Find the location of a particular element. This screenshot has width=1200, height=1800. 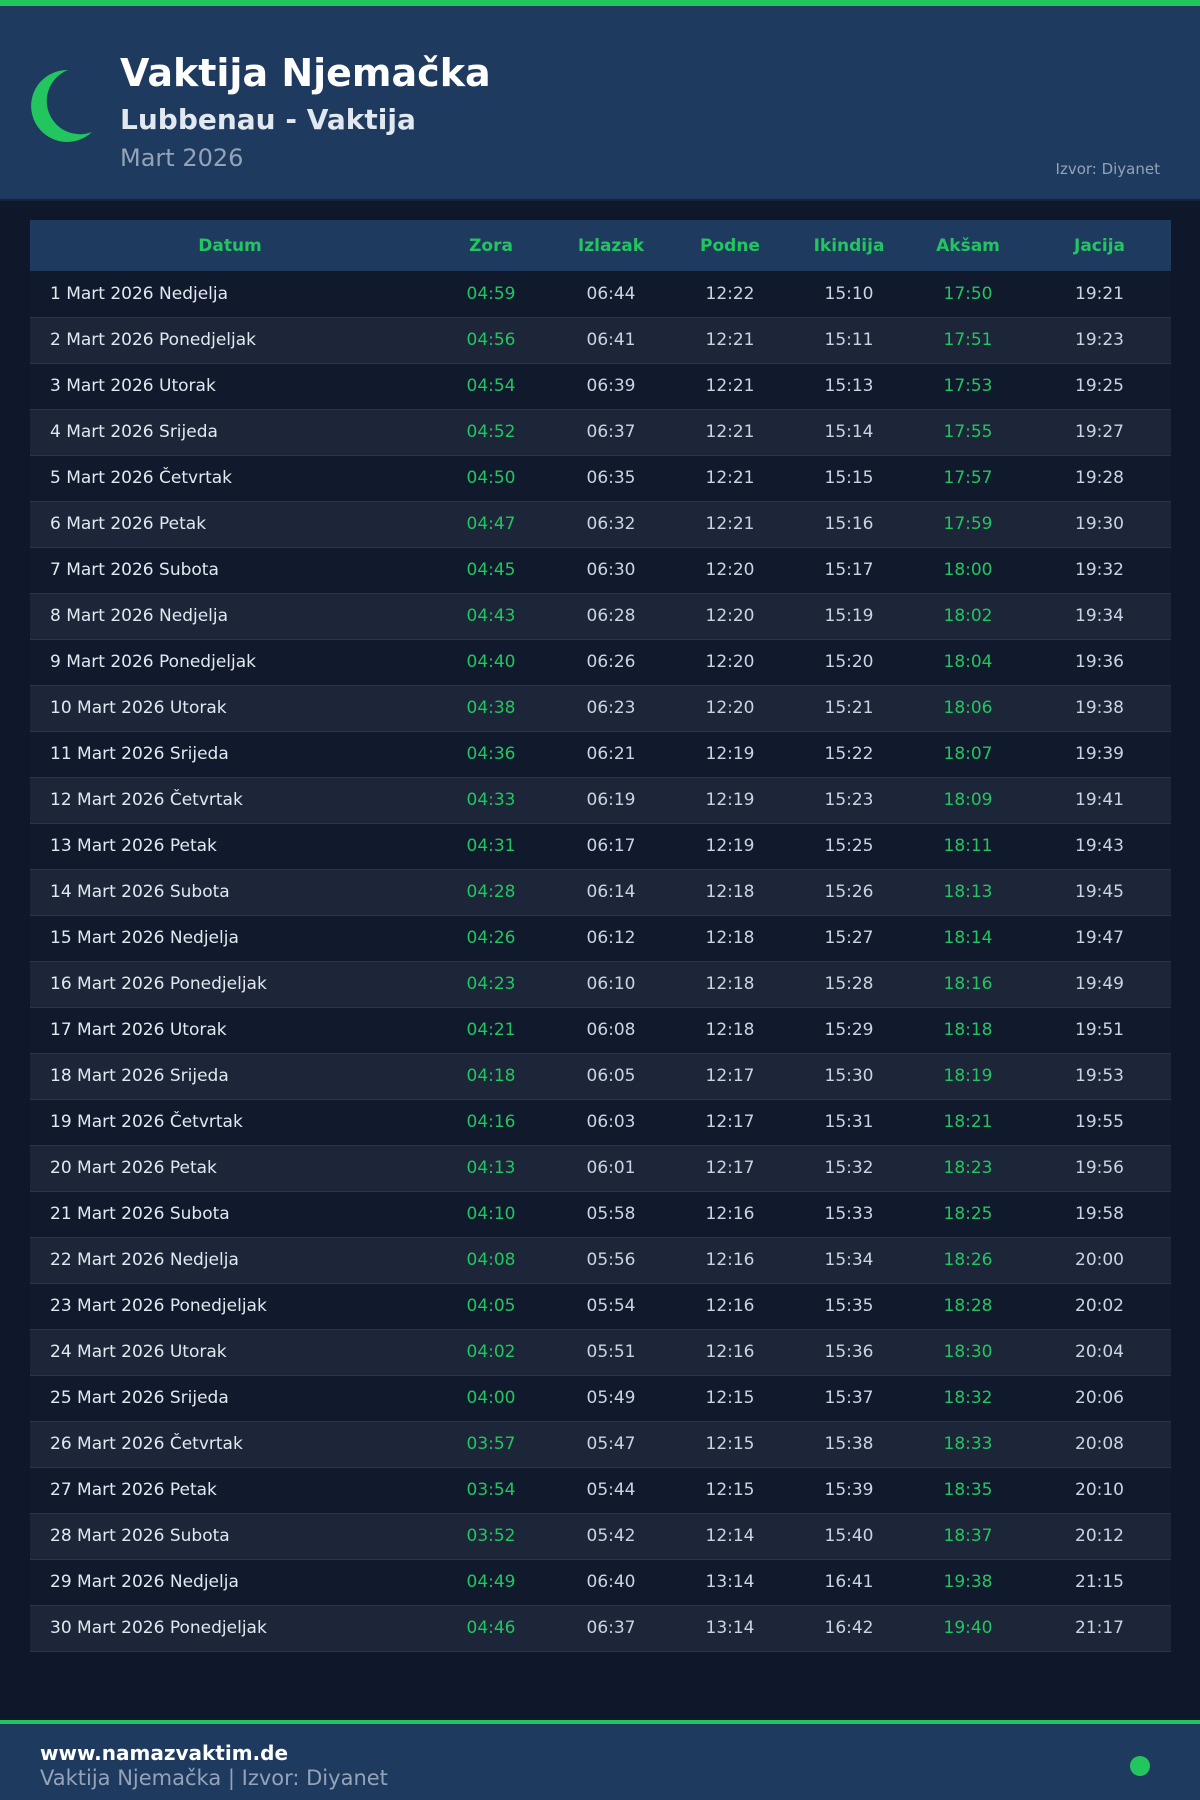

time-cell: 20:10 is located at coordinates (1099, 1490).